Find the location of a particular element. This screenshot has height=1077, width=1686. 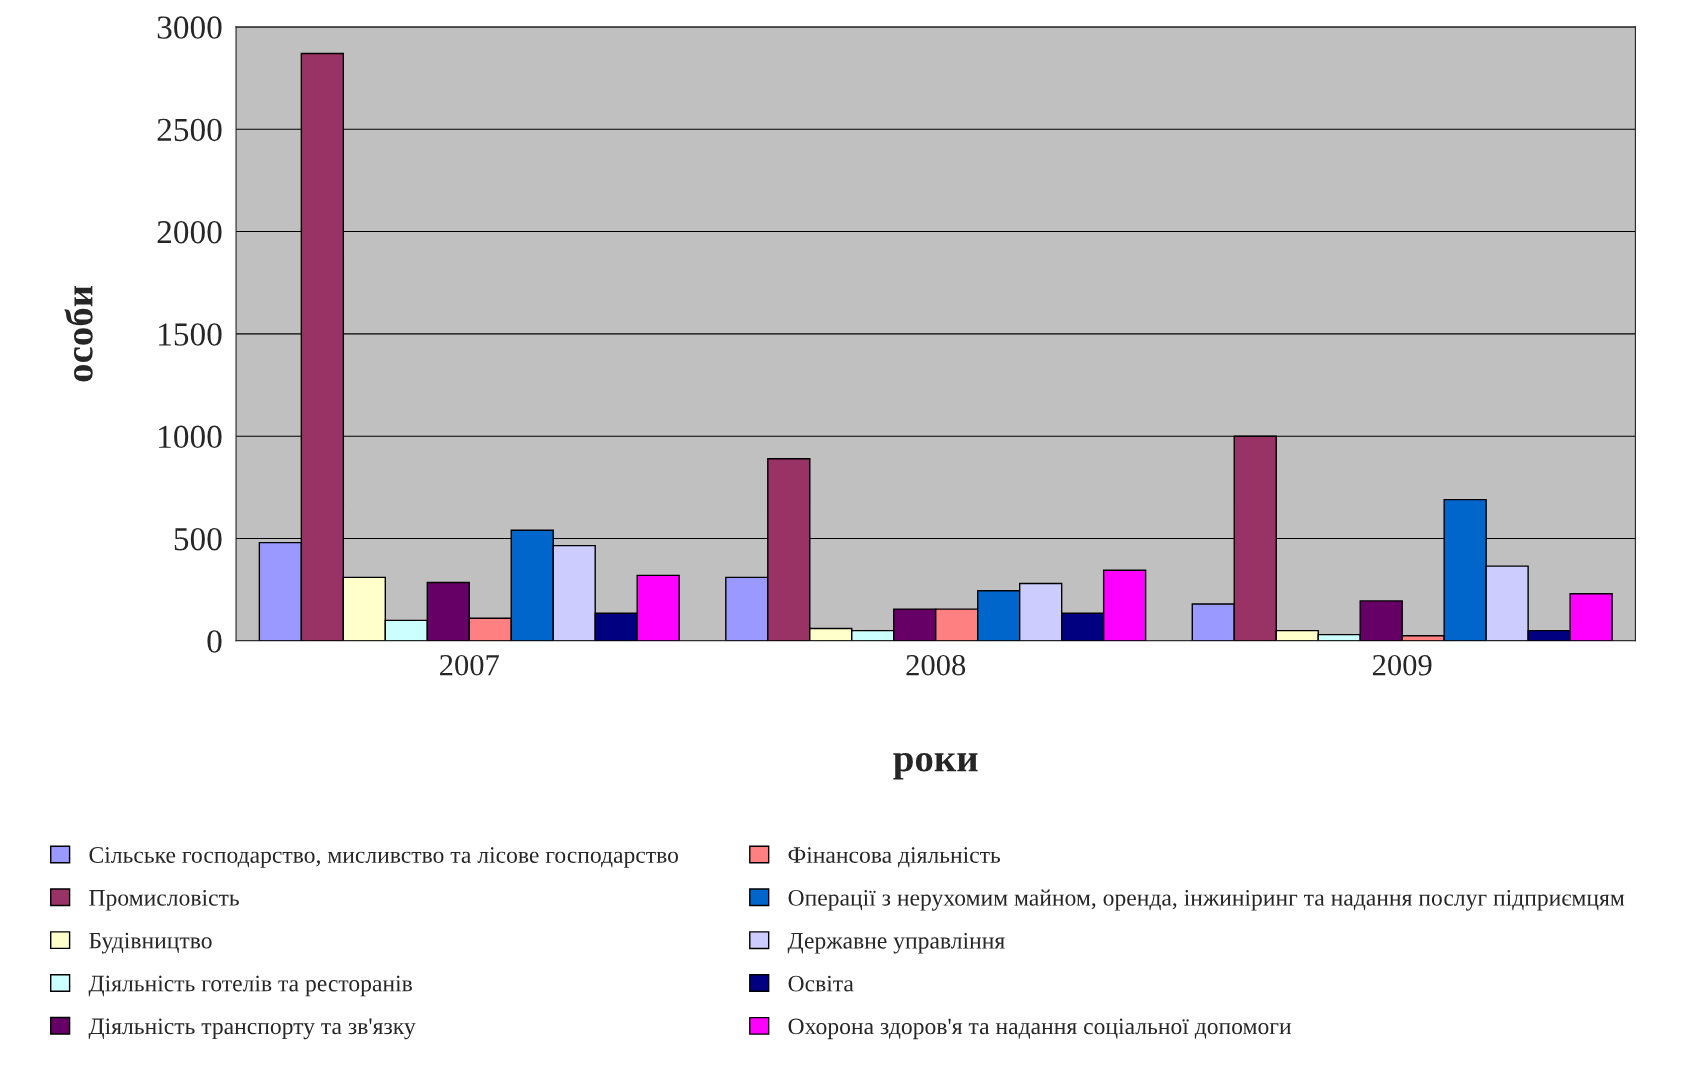

y-tick-label: 500 is located at coordinates (198, 539).